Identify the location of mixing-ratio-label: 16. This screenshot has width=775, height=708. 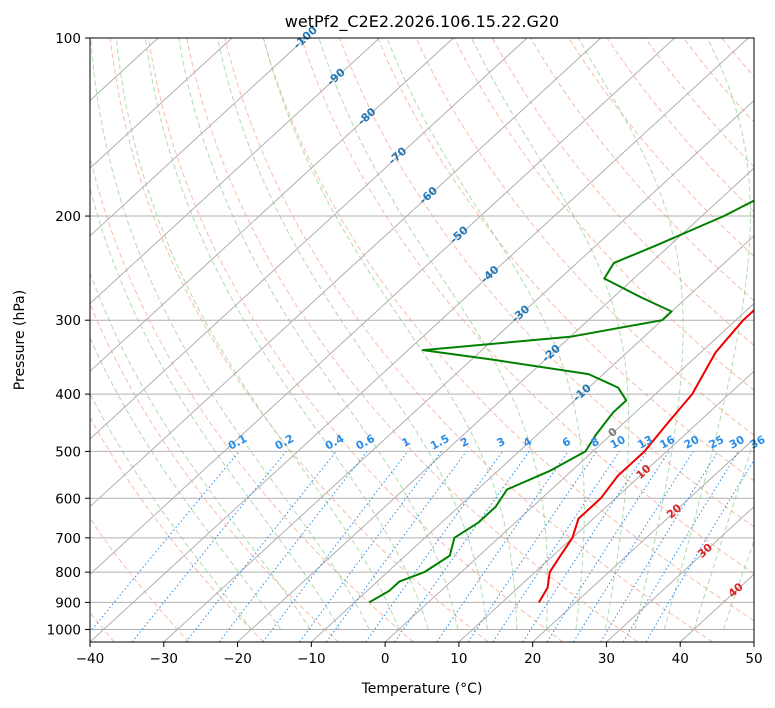
(668, 442).